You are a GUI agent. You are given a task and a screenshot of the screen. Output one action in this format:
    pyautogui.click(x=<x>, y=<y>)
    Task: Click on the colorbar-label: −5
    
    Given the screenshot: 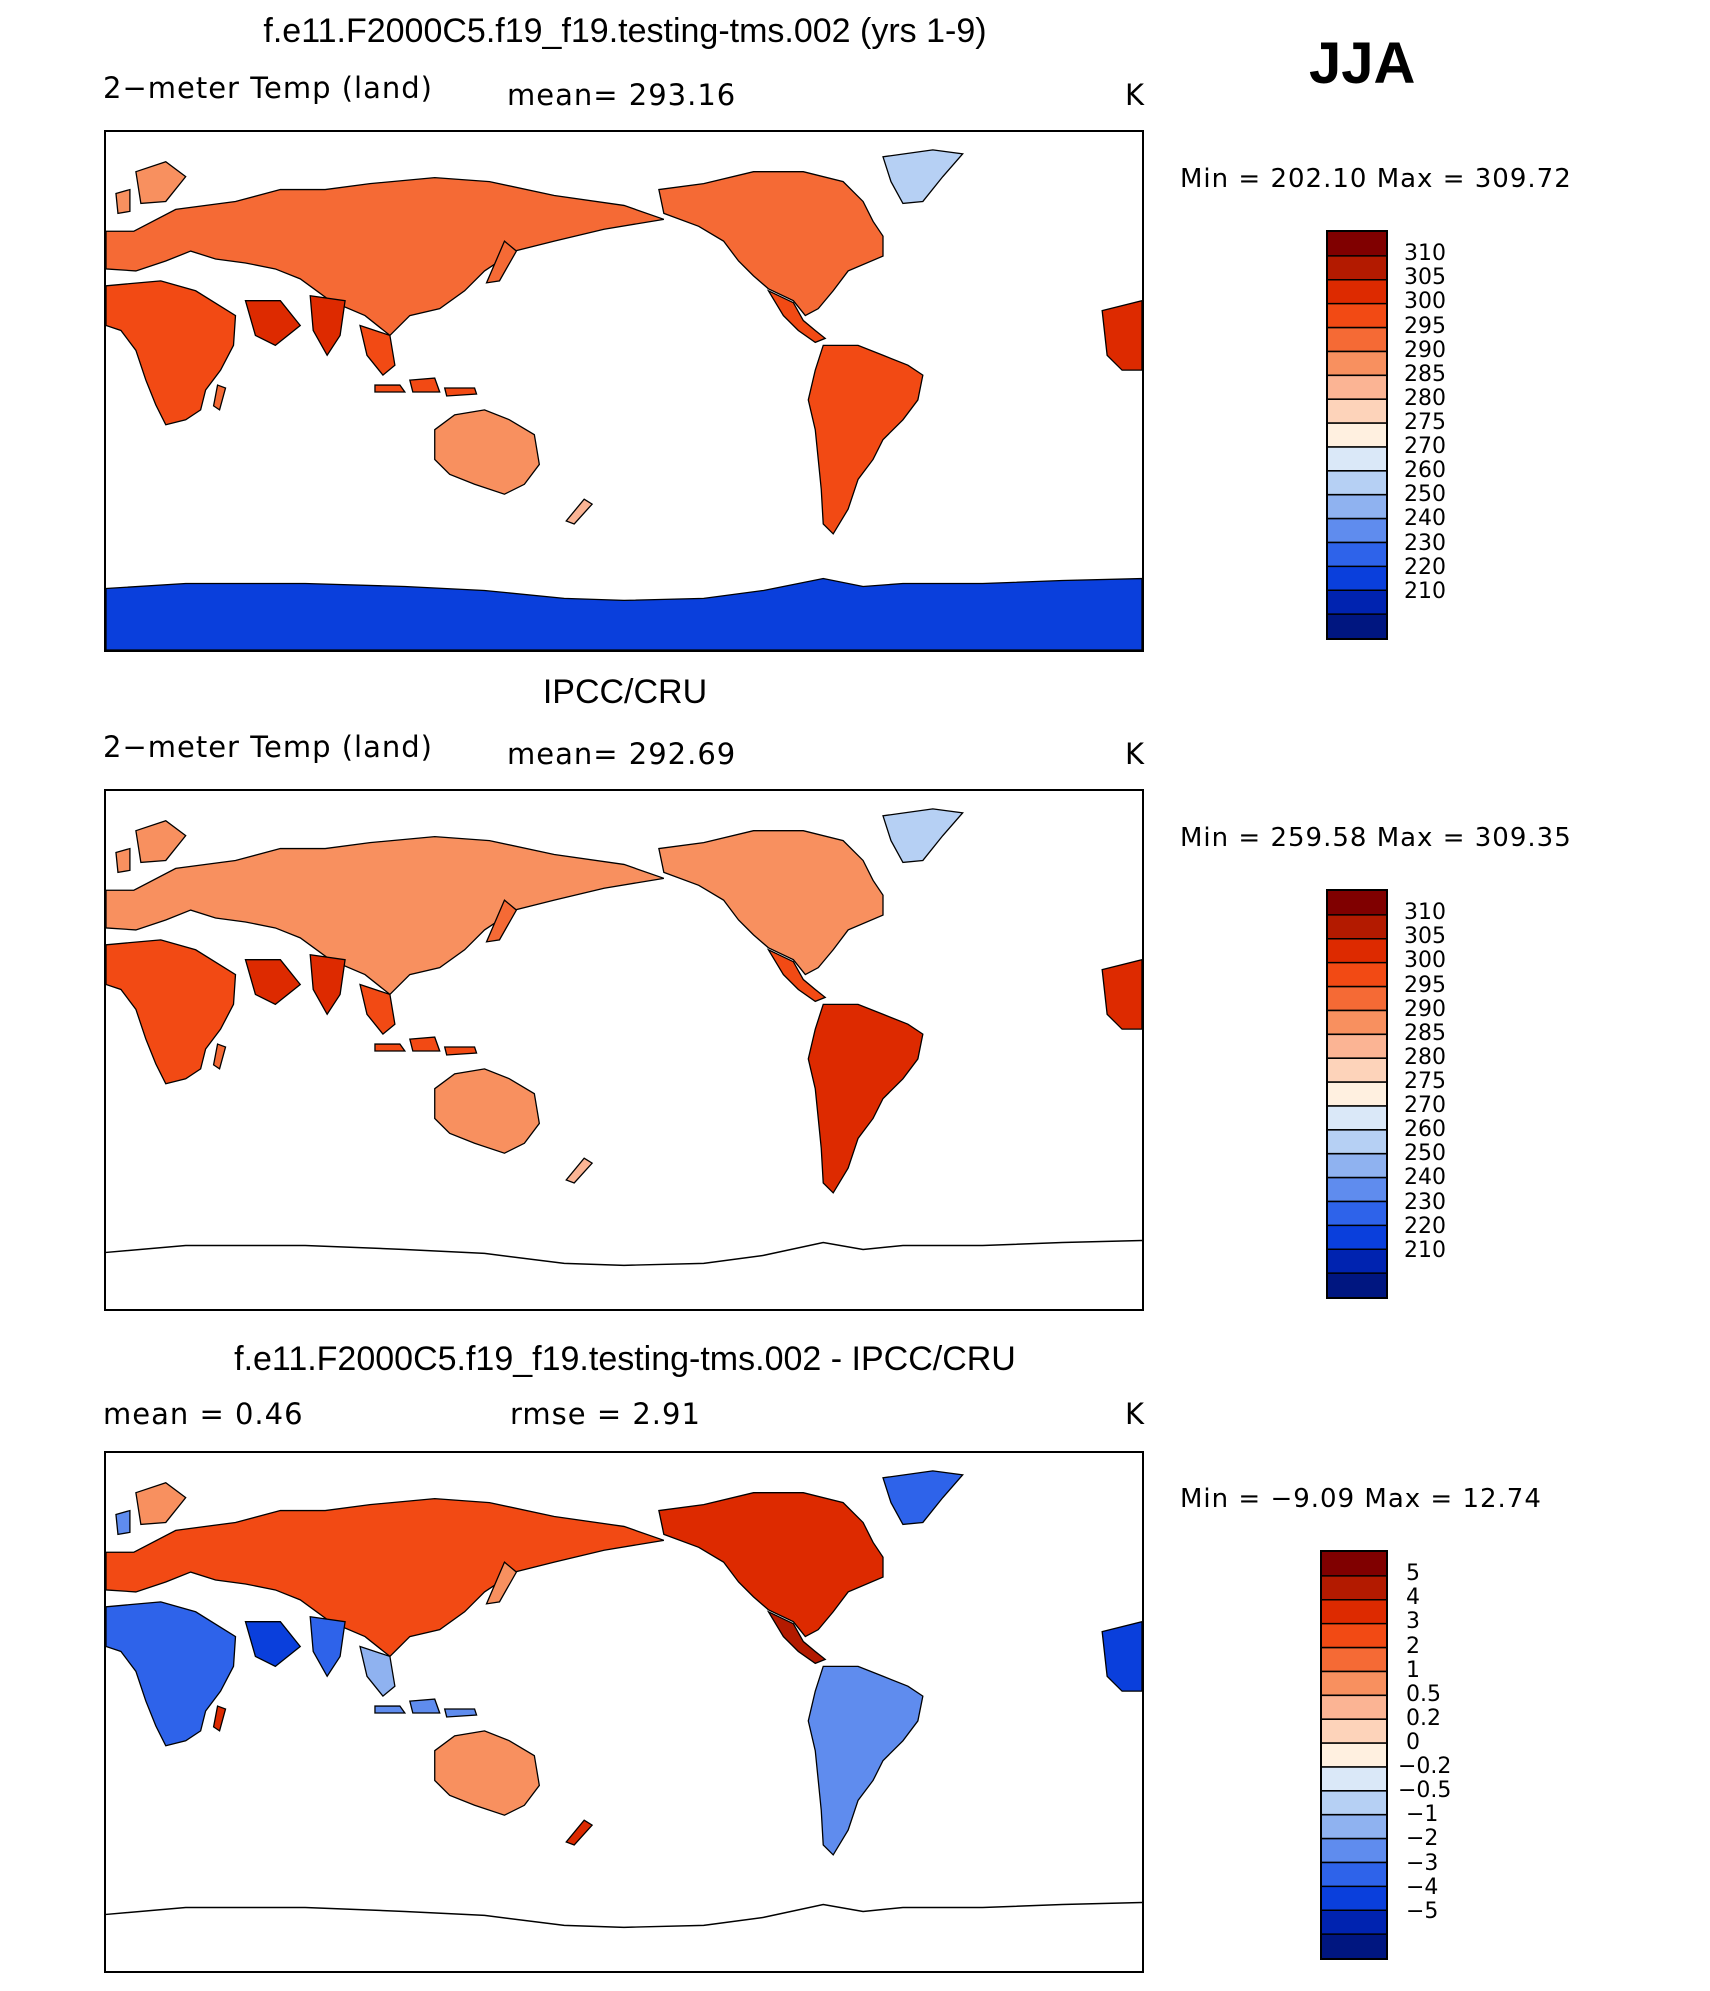 What is the action you would take?
    pyautogui.click(x=1422, y=1911)
    